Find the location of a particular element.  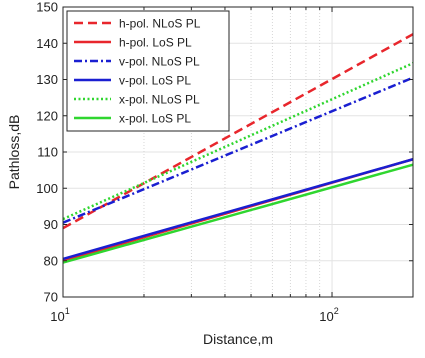

legend-label-0: h-pol. NLoS PL is located at coordinates (160, 24).